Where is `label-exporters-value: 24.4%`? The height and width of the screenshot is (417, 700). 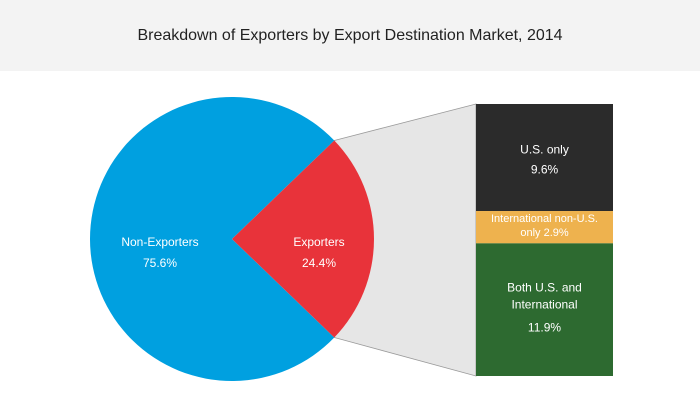
label-exporters-value: 24.4% is located at coordinates (319, 263).